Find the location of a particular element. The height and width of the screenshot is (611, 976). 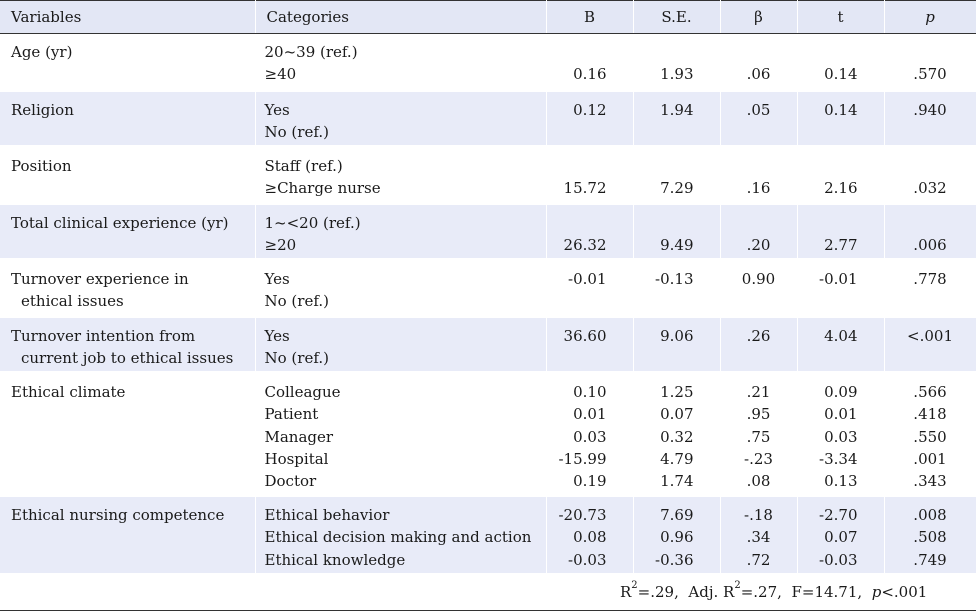

beta-value-cell: .26 is located at coordinates (759, 345).